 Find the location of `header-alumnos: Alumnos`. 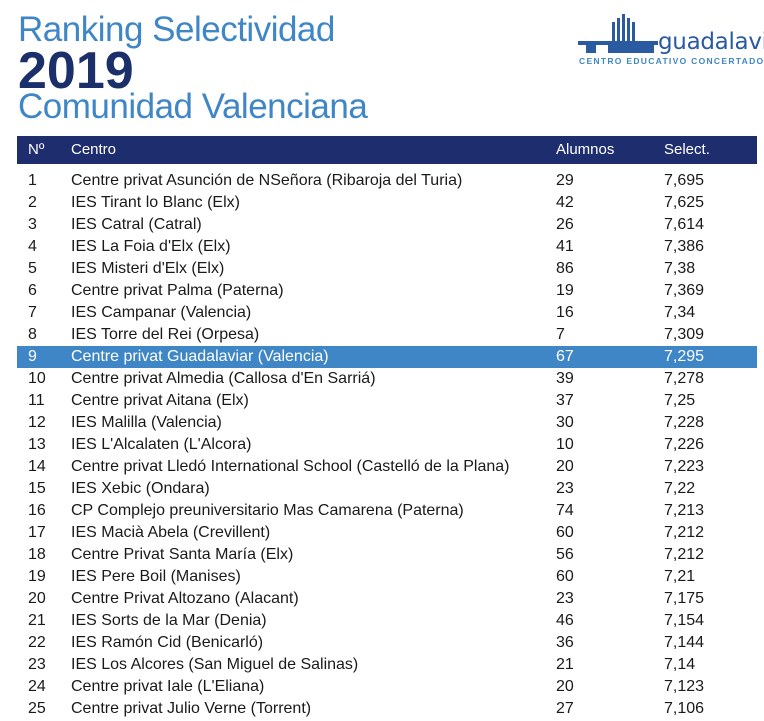

header-alumnos: Alumnos is located at coordinates (585, 149).